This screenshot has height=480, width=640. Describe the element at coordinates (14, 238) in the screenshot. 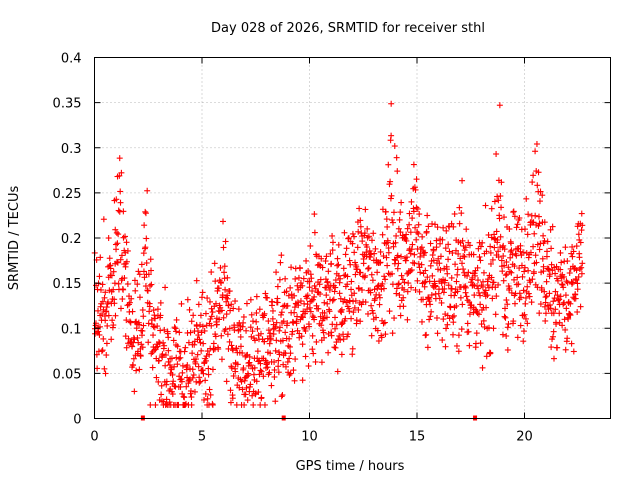

I see `y-axis-label: SRMTID / TECUs` at that location.